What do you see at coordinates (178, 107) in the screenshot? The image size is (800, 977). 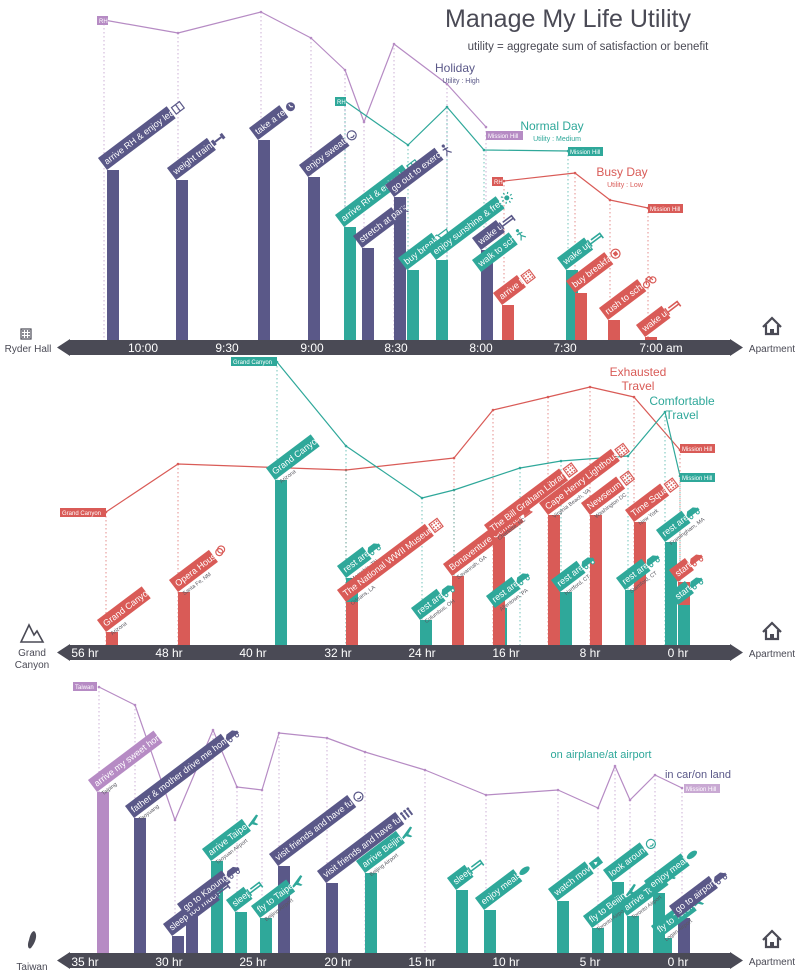 I see `book-icon` at bounding box center [178, 107].